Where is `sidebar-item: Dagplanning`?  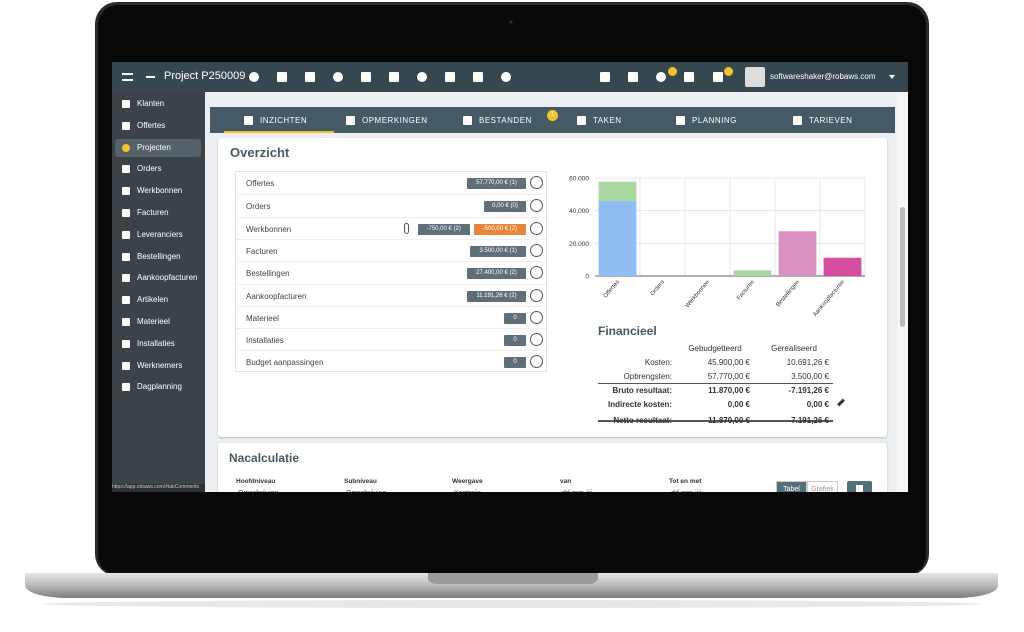 sidebar-item: Dagplanning is located at coordinates (158, 387).